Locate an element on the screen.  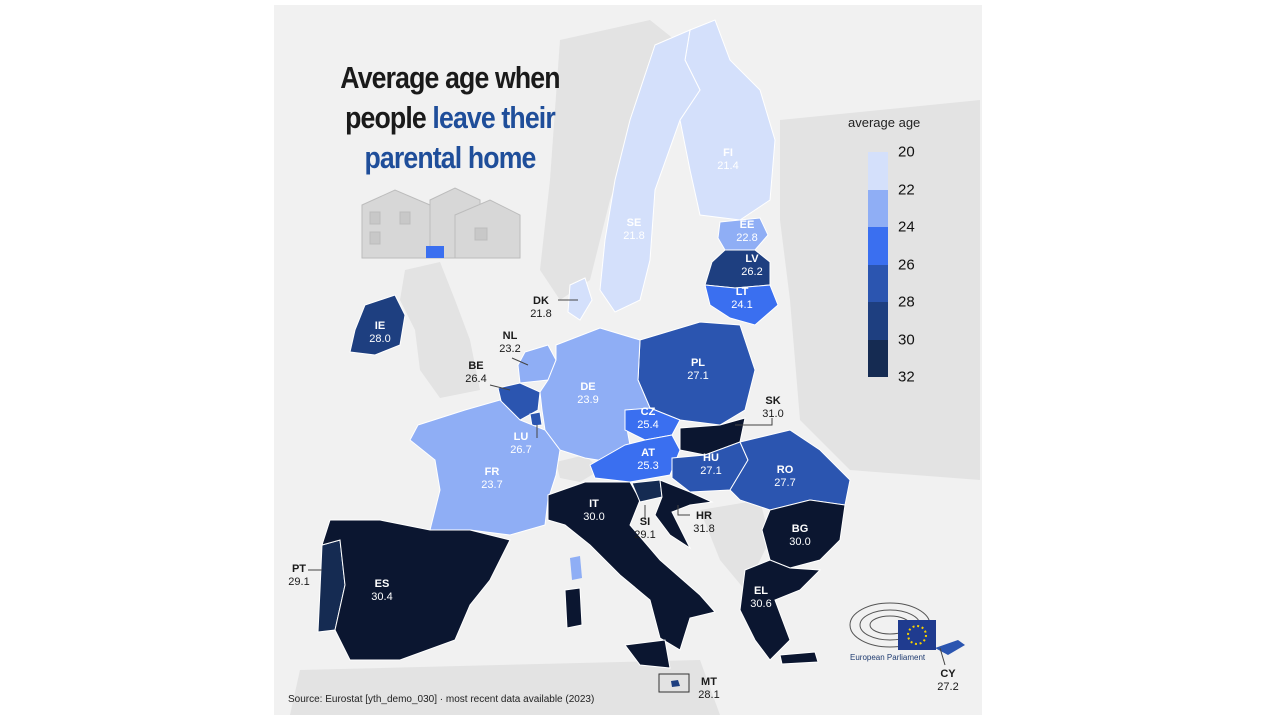
country-code: ES is located at coordinates (382, 584).